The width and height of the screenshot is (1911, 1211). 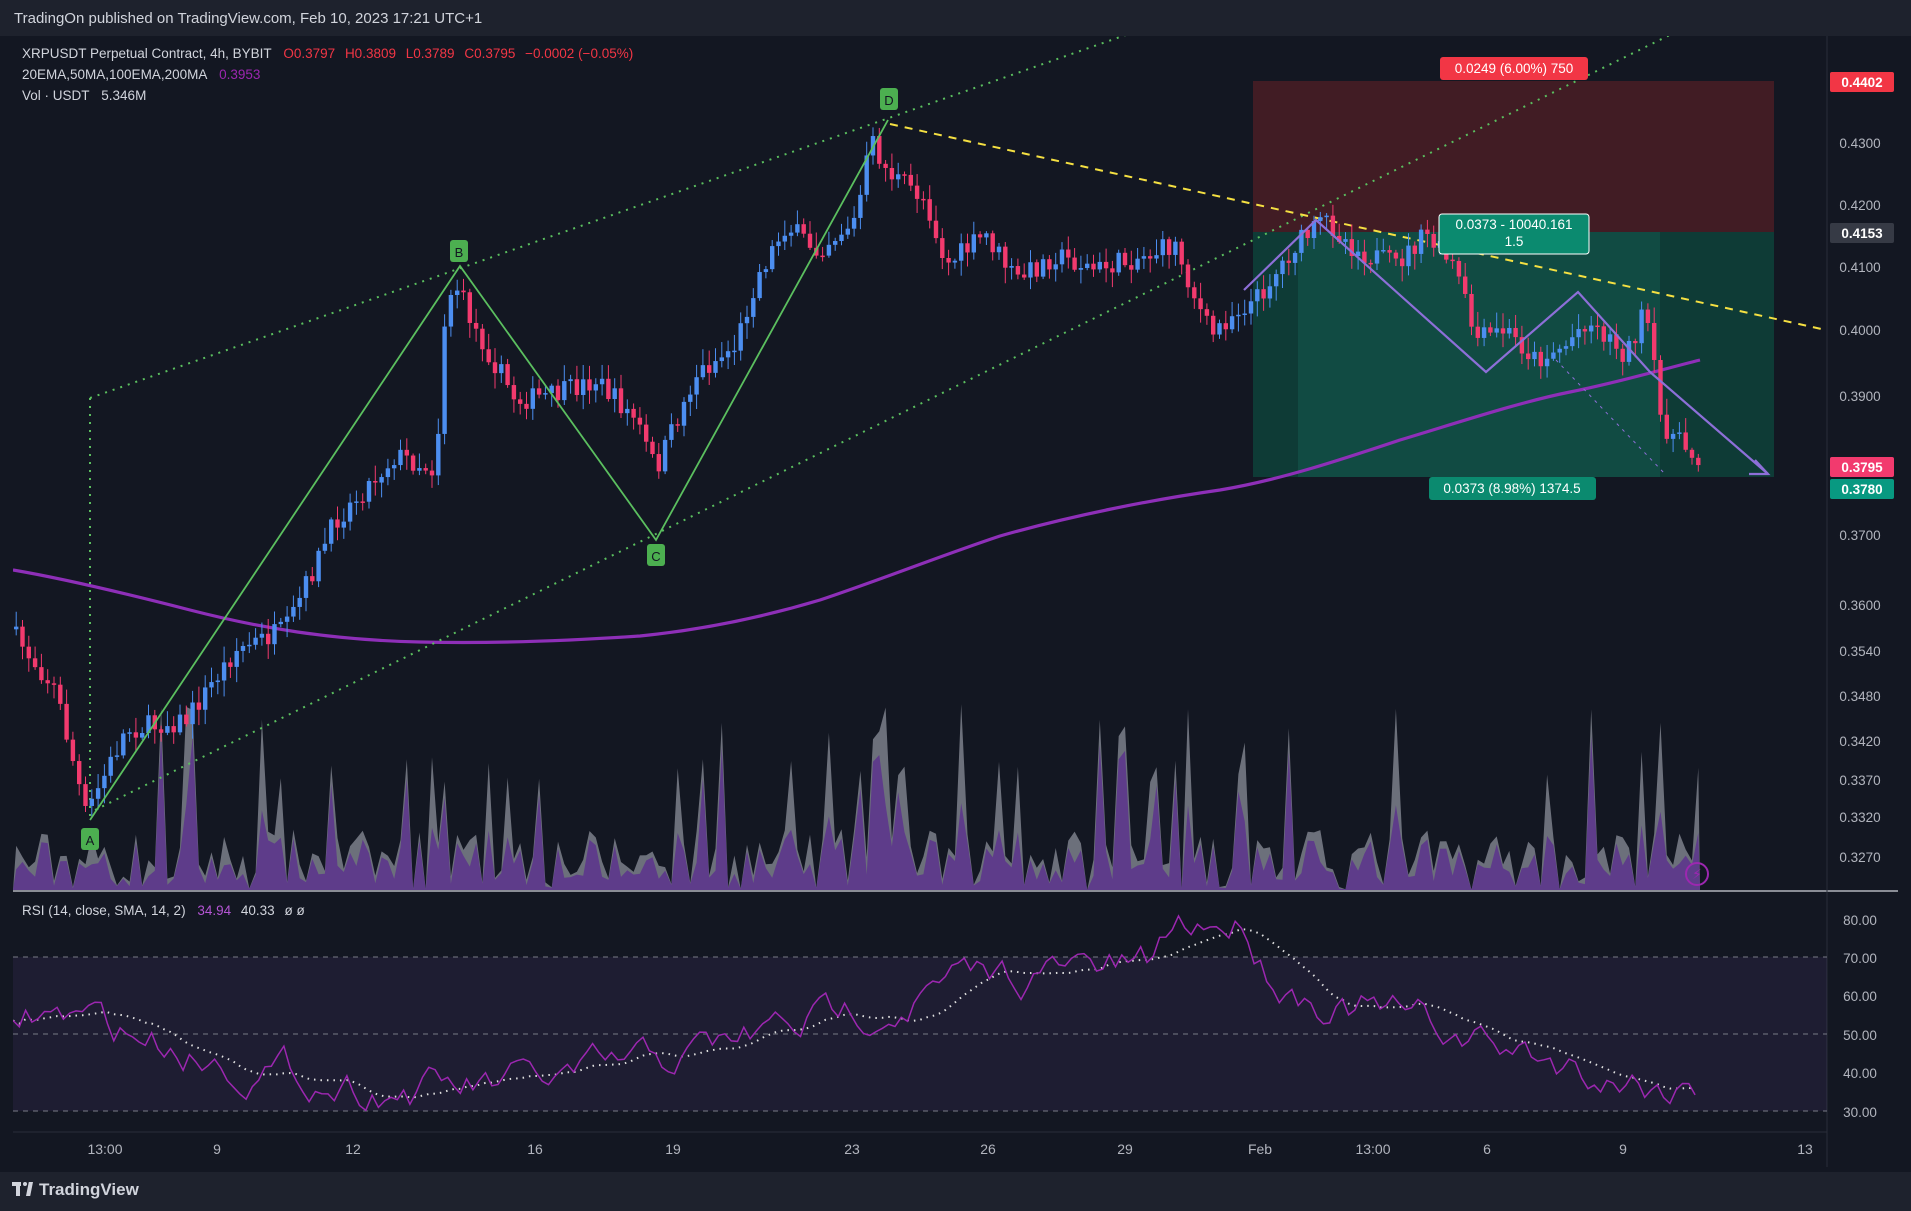 What do you see at coordinates (656, 555) in the screenshot?
I see `point-c: C` at bounding box center [656, 555].